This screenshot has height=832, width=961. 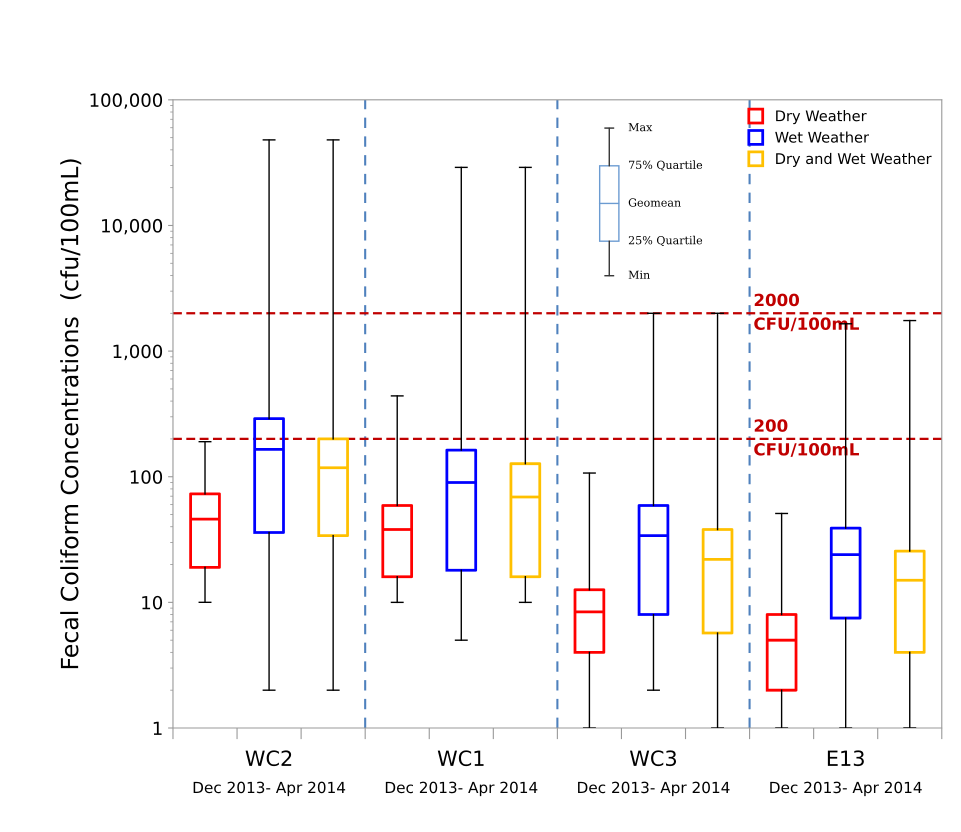 I want to click on annotation: 25% Quartile, so click(x=665, y=241).